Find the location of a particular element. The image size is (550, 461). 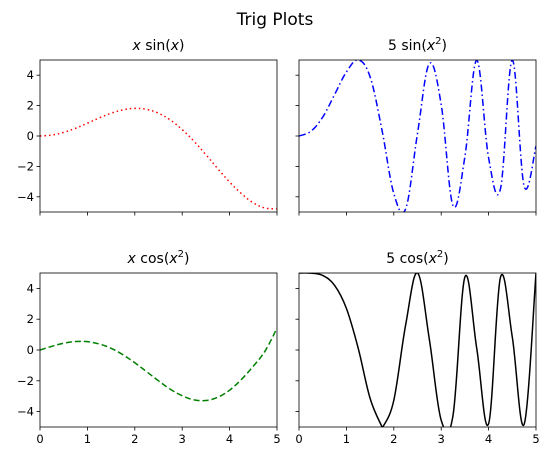

subplot-title: x cos(x2) is located at coordinates (158, 258).